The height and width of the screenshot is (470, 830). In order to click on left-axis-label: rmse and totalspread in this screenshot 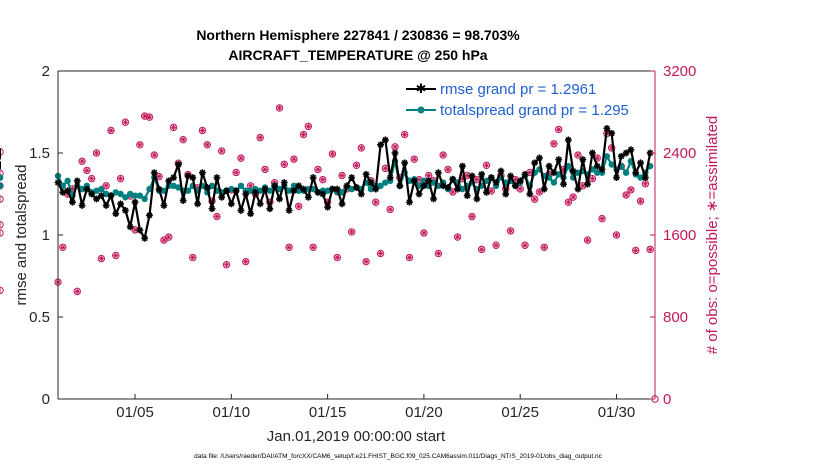, I will do `click(21, 235)`.